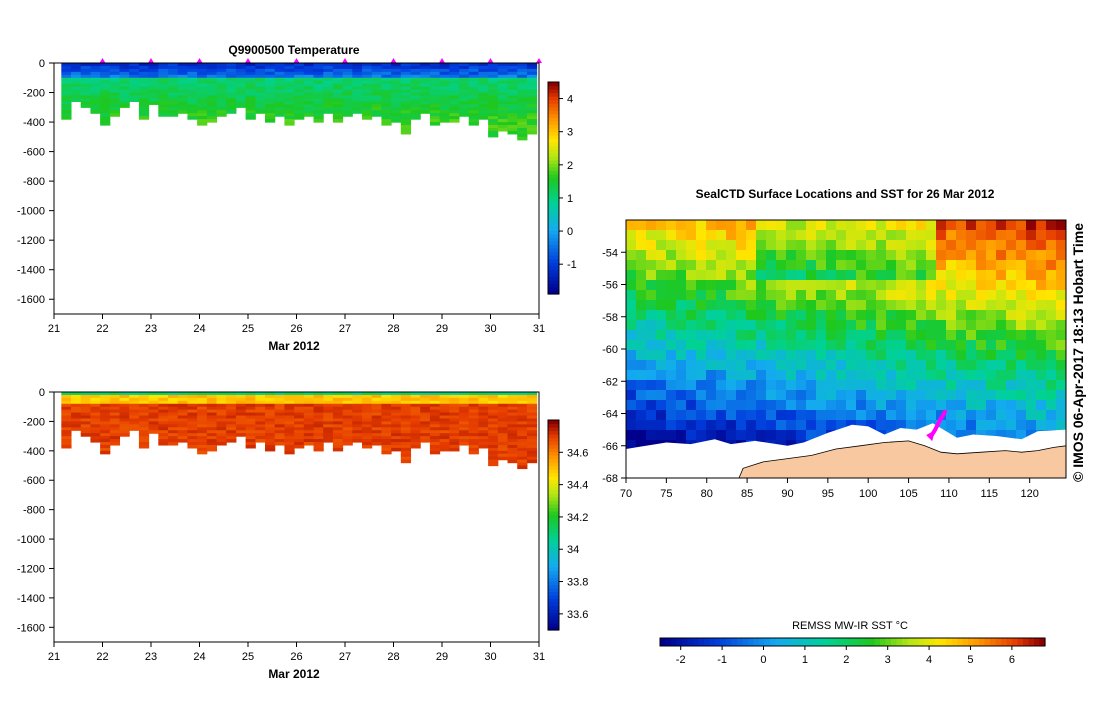 This screenshot has width=1099, height=705. I want to click on salinity-data-cells, so click(299, 431).